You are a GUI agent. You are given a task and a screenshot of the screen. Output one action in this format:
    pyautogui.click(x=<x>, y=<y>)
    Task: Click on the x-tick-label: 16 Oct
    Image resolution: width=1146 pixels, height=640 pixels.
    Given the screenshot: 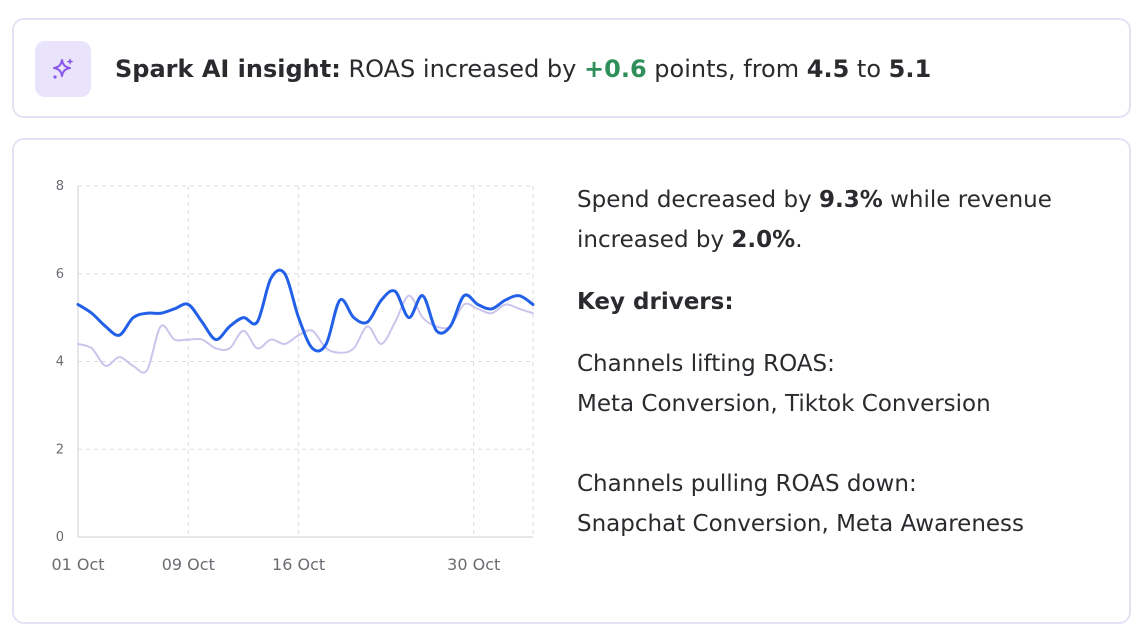 What is the action you would take?
    pyautogui.click(x=298, y=564)
    